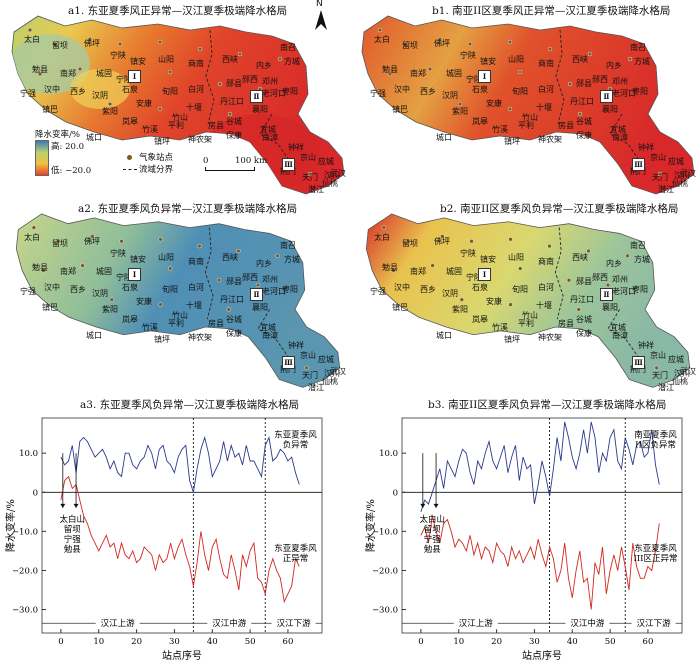 The height and width of the screenshot is (664, 700). What do you see at coordinates (530, 315) in the screenshot?
I see `city-label: 竹山` at bounding box center [530, 315].